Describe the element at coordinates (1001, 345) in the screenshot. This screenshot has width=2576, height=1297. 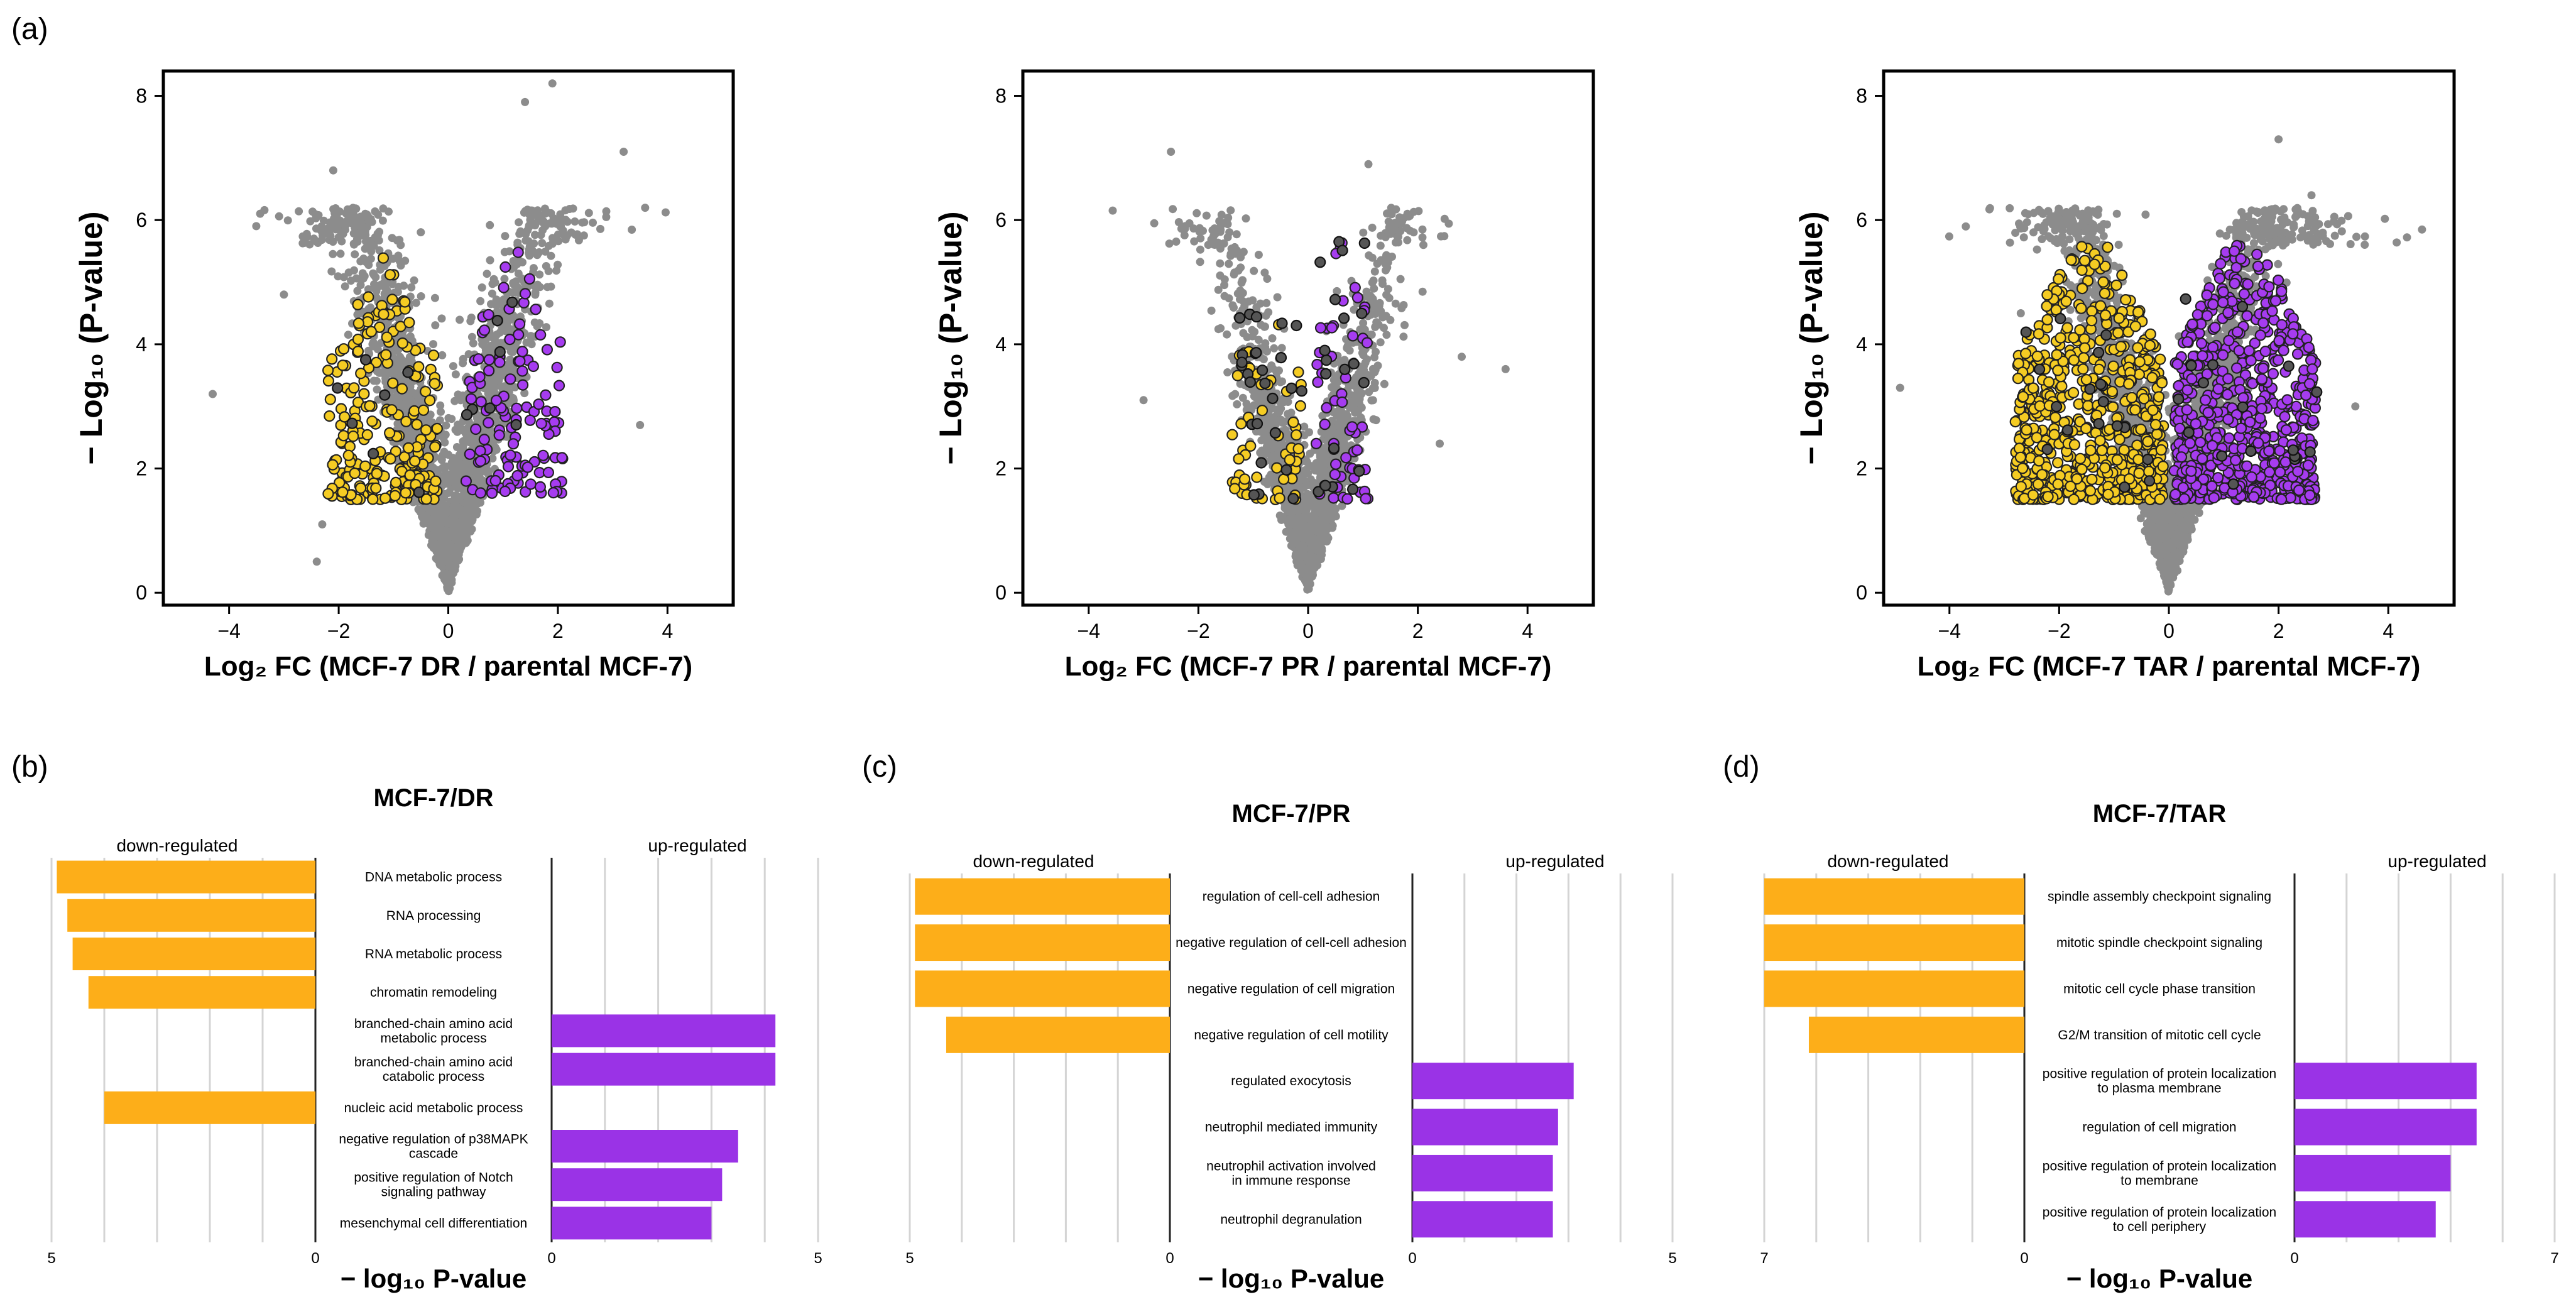
I see `y-tick-label: 4` at that location.